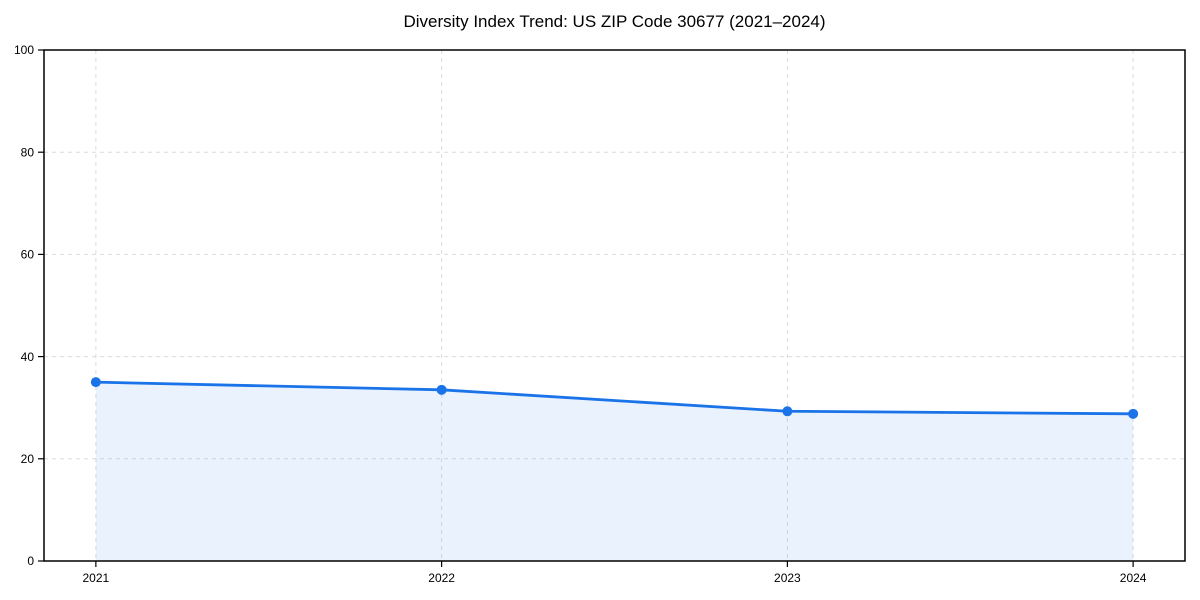  I want to click on y-axis-tick-label: 0, so click(30, 561).